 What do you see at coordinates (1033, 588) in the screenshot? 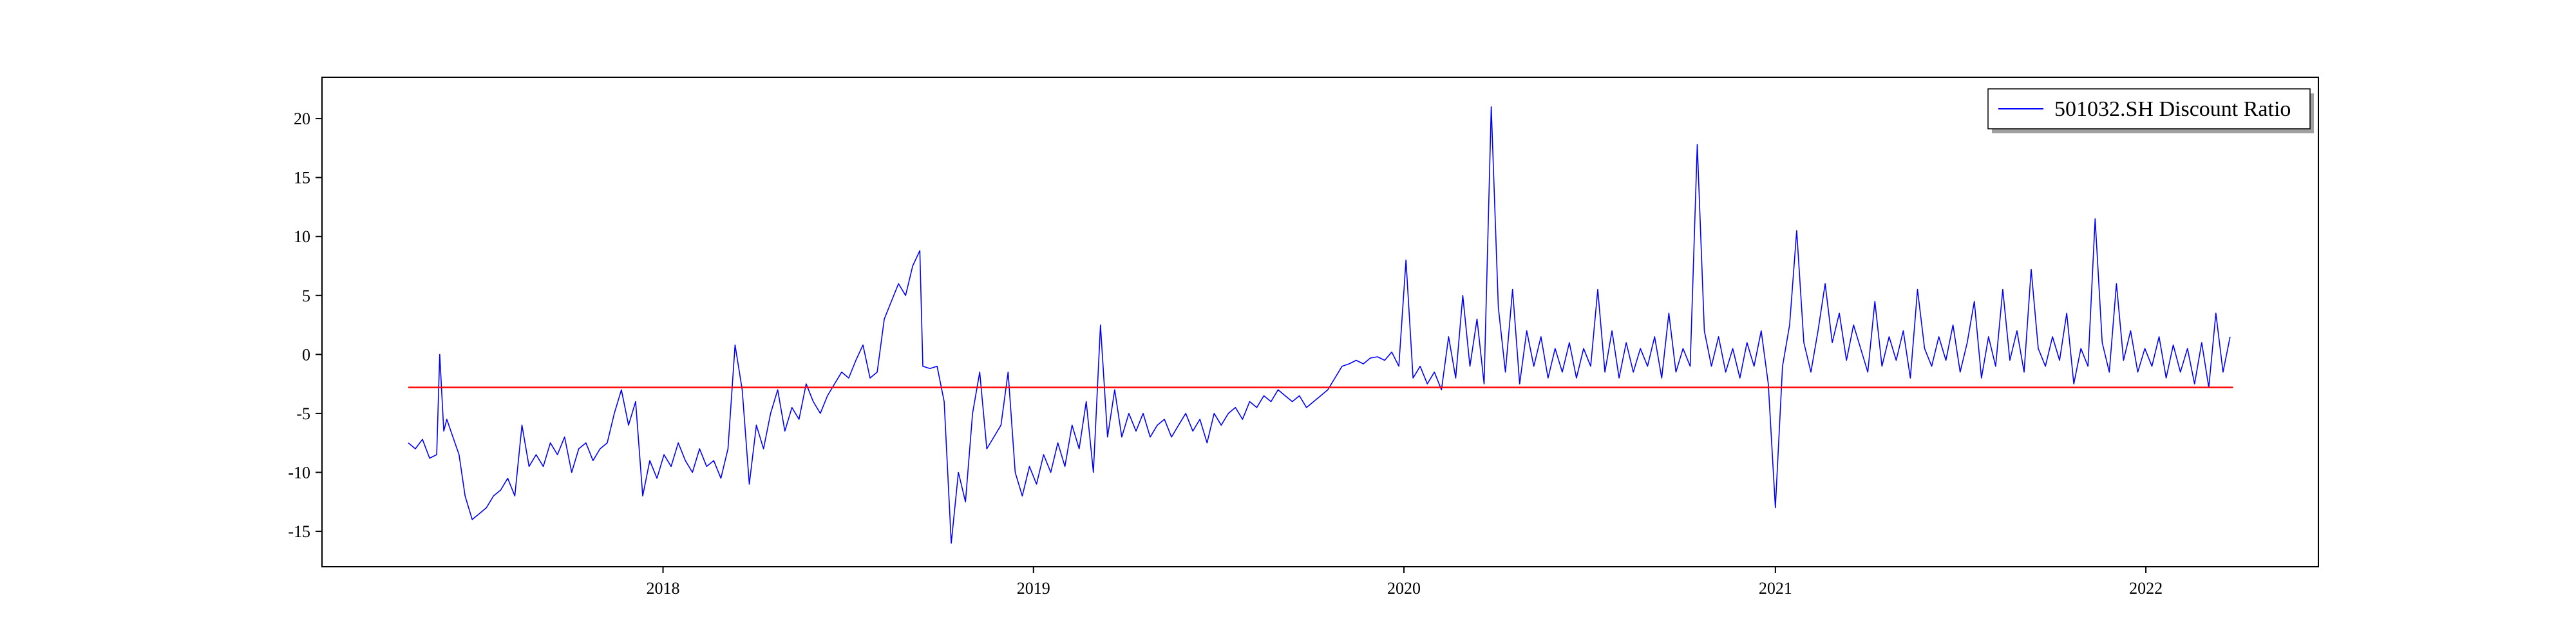
I see `x-tick-label: 2019` at bounding box center [1033, 588].